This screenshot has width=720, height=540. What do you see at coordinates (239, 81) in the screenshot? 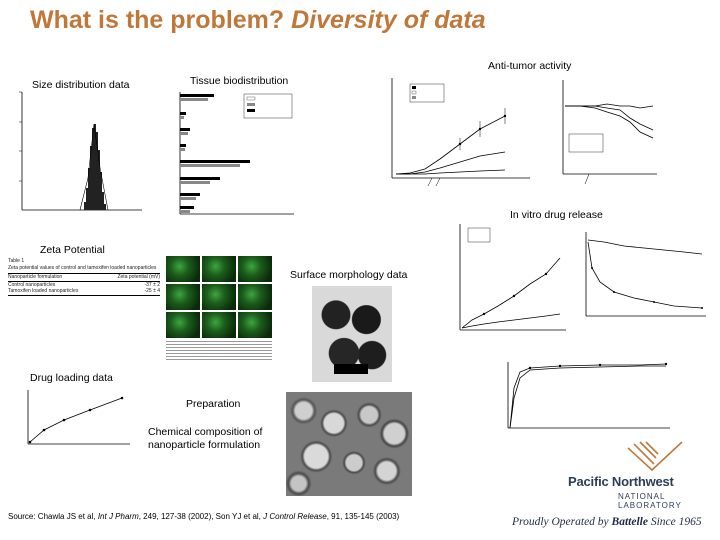
I see `tissue-biodistribution-label: Tissue biodistribution` at bounding box center [239, 81].